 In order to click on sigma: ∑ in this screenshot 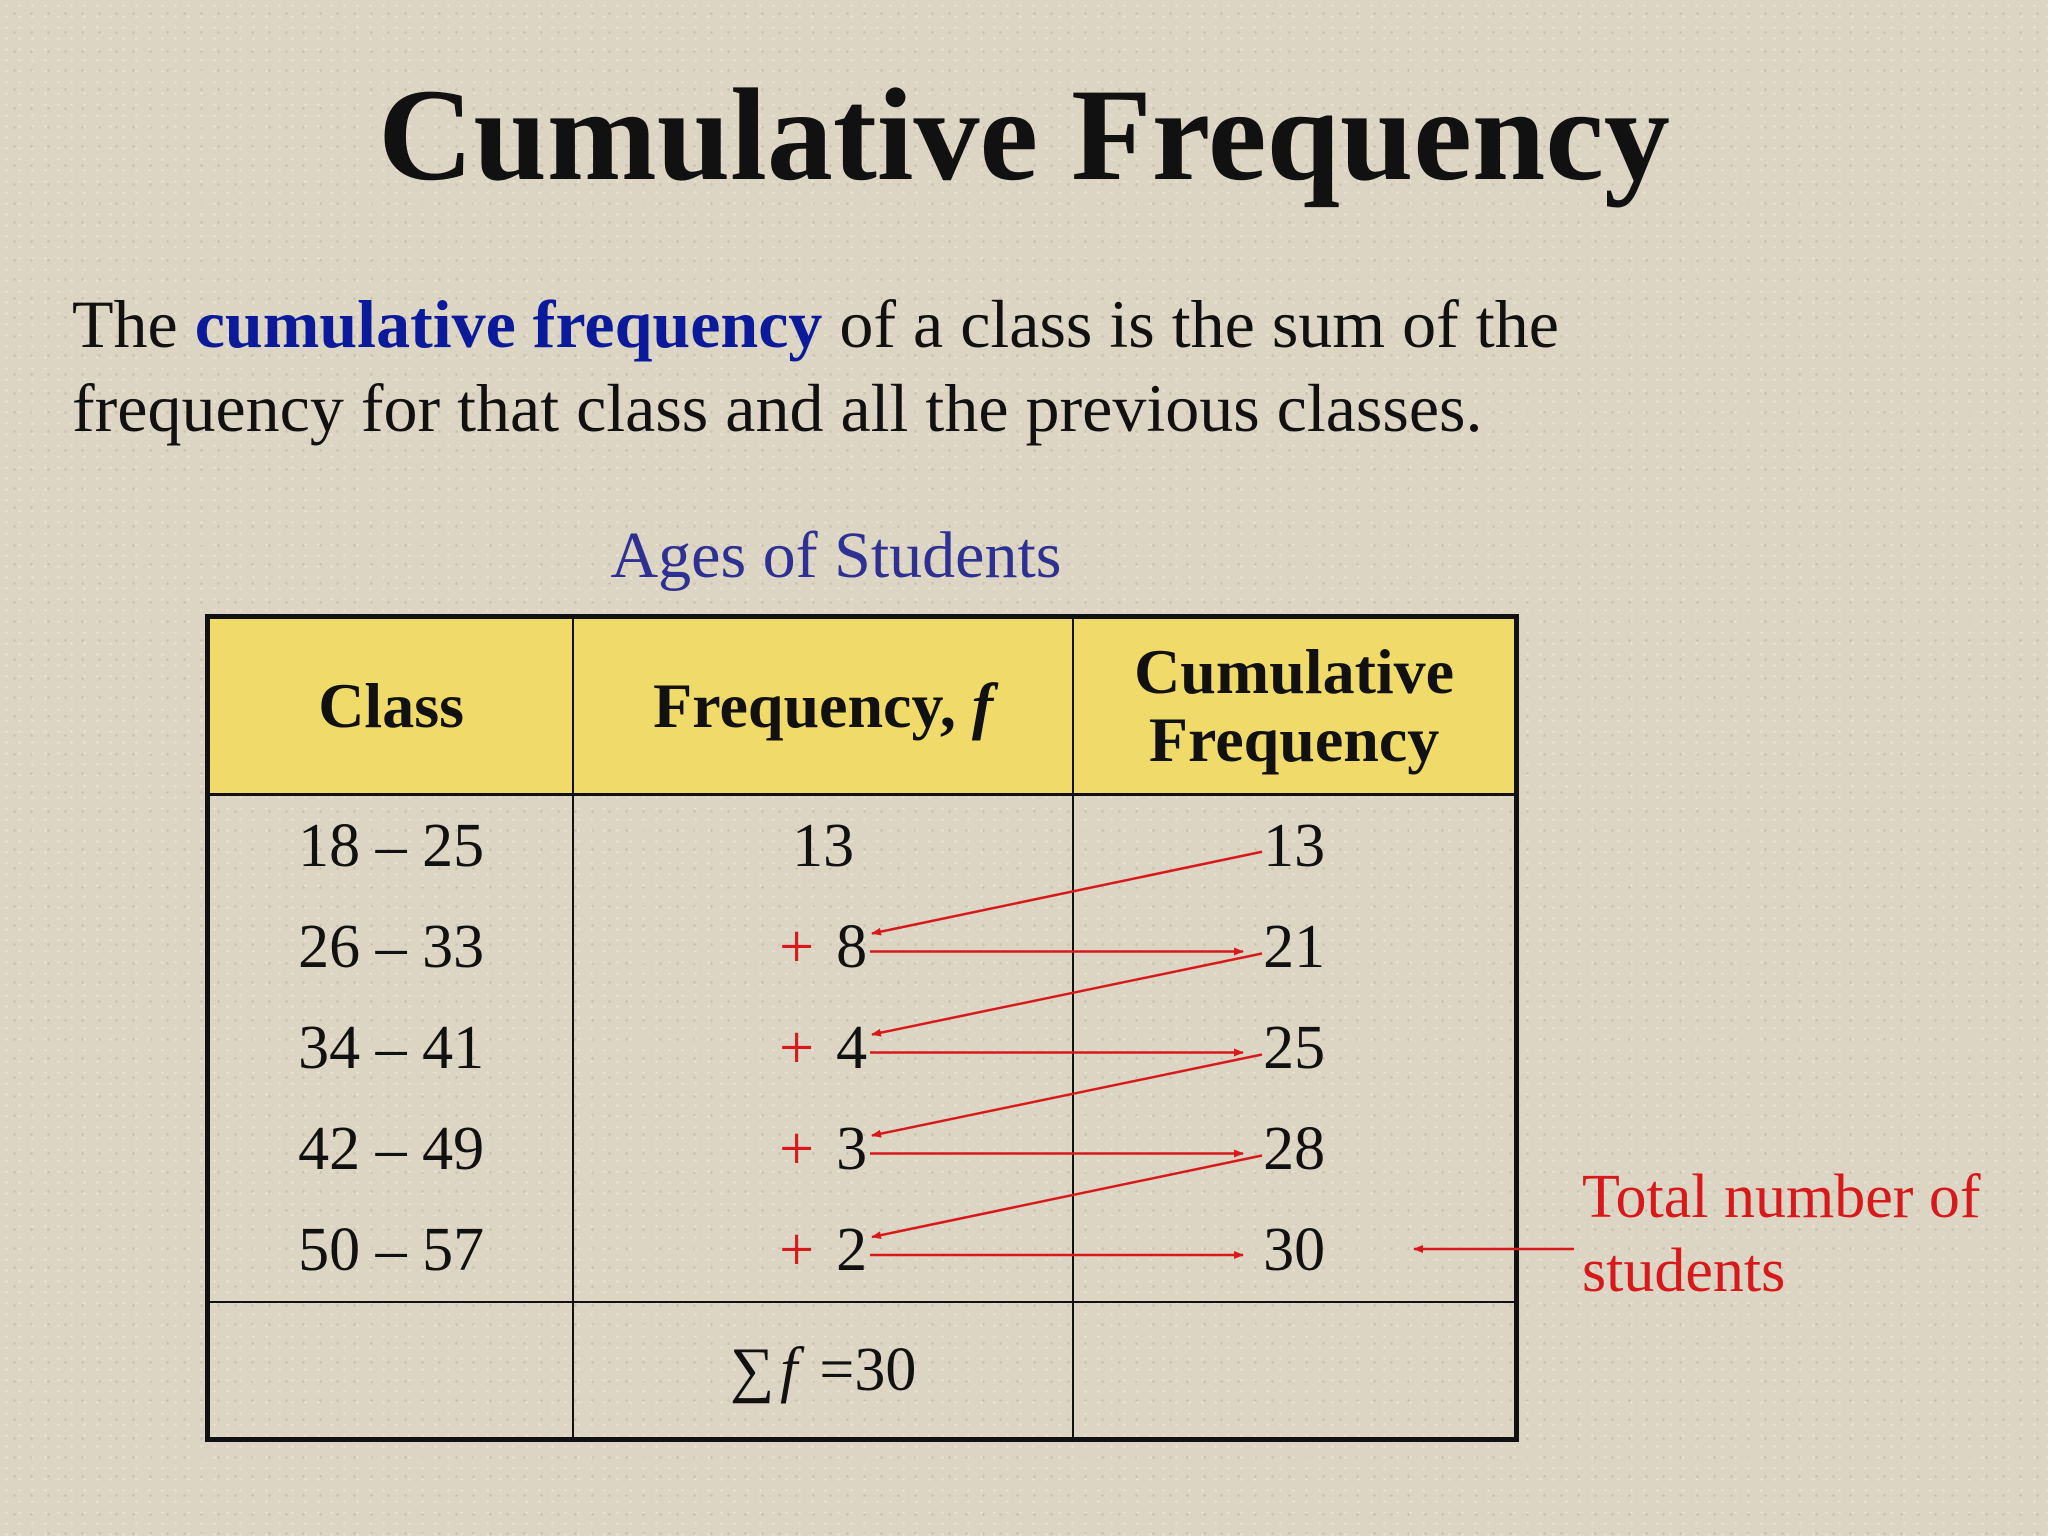, I will do `click(752, 1369)`.